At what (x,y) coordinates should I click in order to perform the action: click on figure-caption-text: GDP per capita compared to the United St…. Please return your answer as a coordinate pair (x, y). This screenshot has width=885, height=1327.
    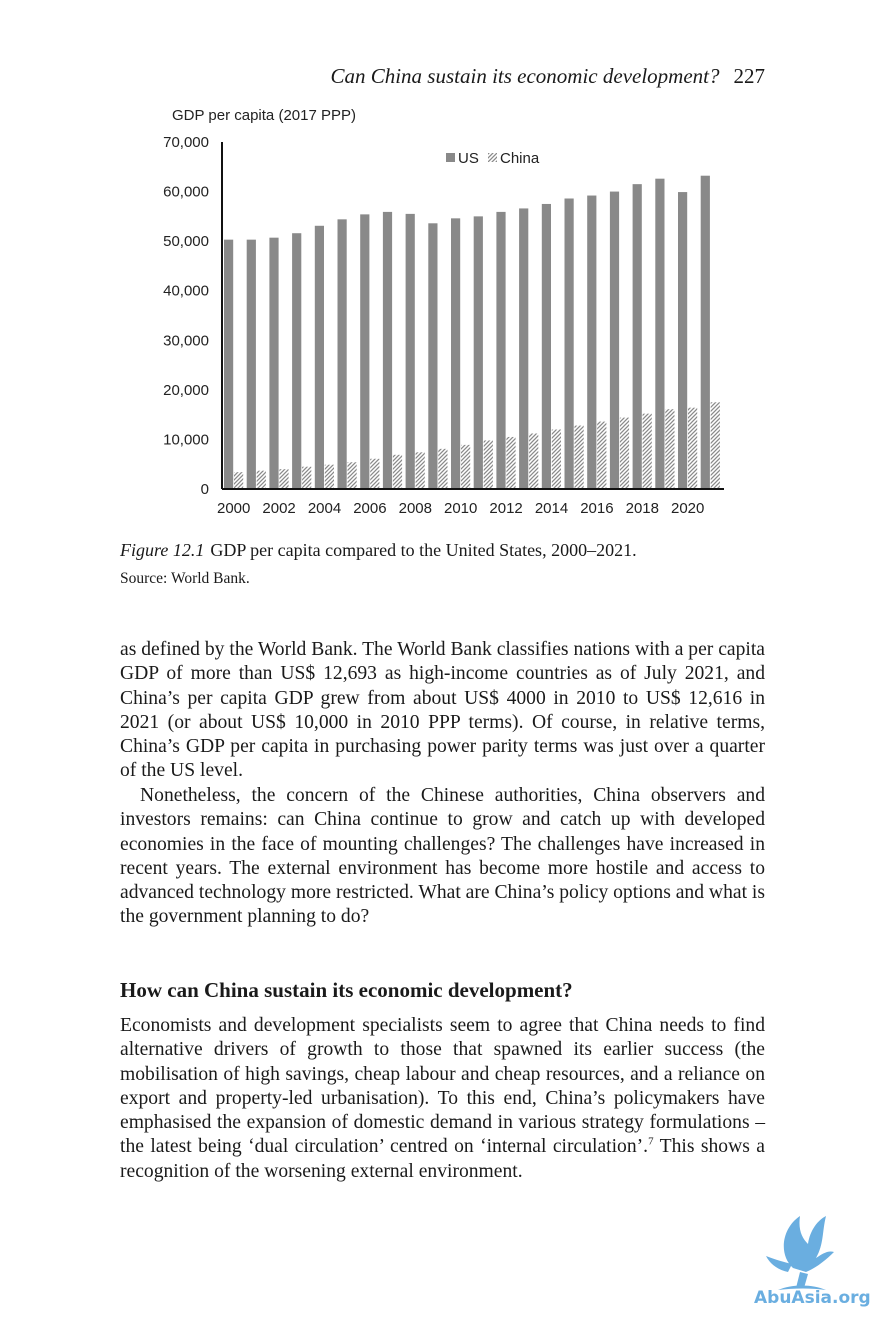
    Looking at the image, I should click on (423, 550).